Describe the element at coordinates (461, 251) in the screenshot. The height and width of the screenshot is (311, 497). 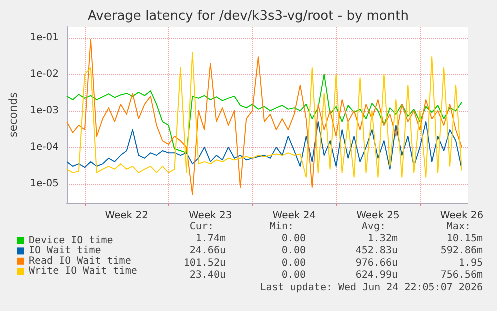
I see `text: 592.86m` at that location.